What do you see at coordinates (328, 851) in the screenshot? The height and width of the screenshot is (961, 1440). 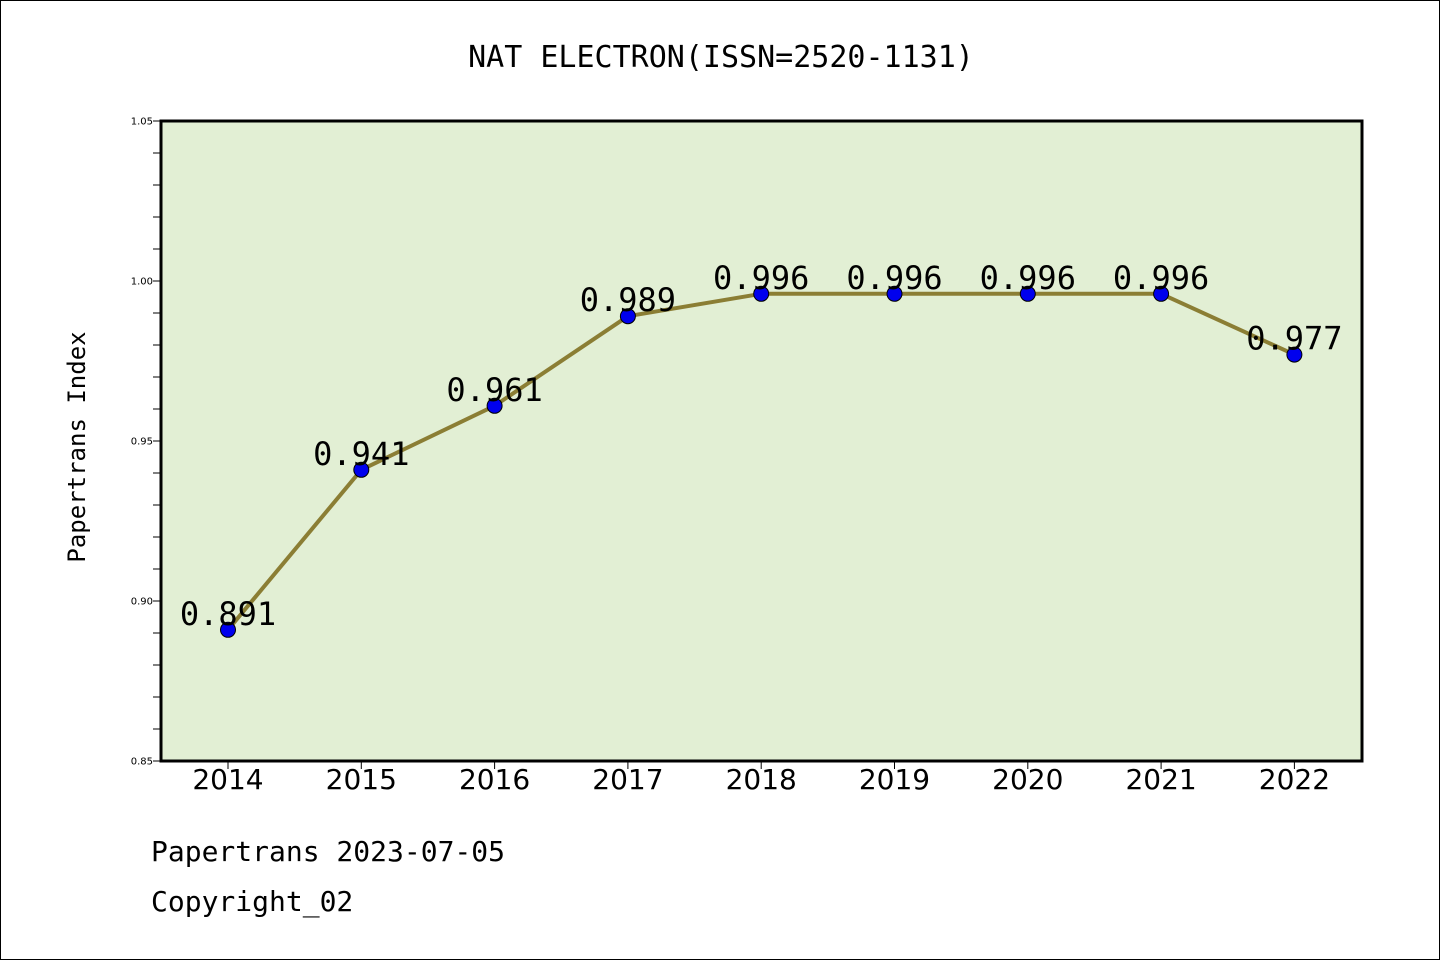 I see `footer-date: Papertrans 2023-07-05` at bounding box center [328, 851].